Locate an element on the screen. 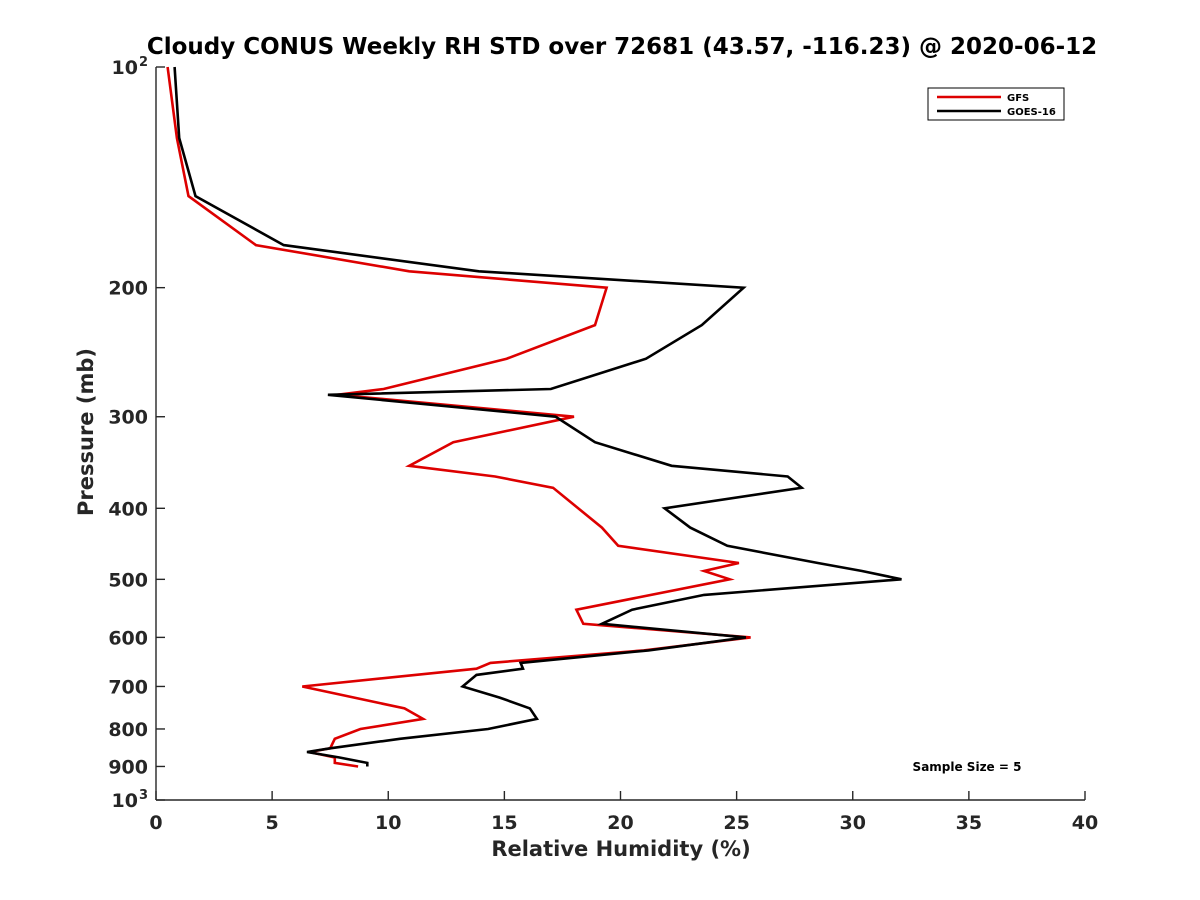 The image size is (1200, 900). y-tick-label: 700 is located at coordinates (128, 687).